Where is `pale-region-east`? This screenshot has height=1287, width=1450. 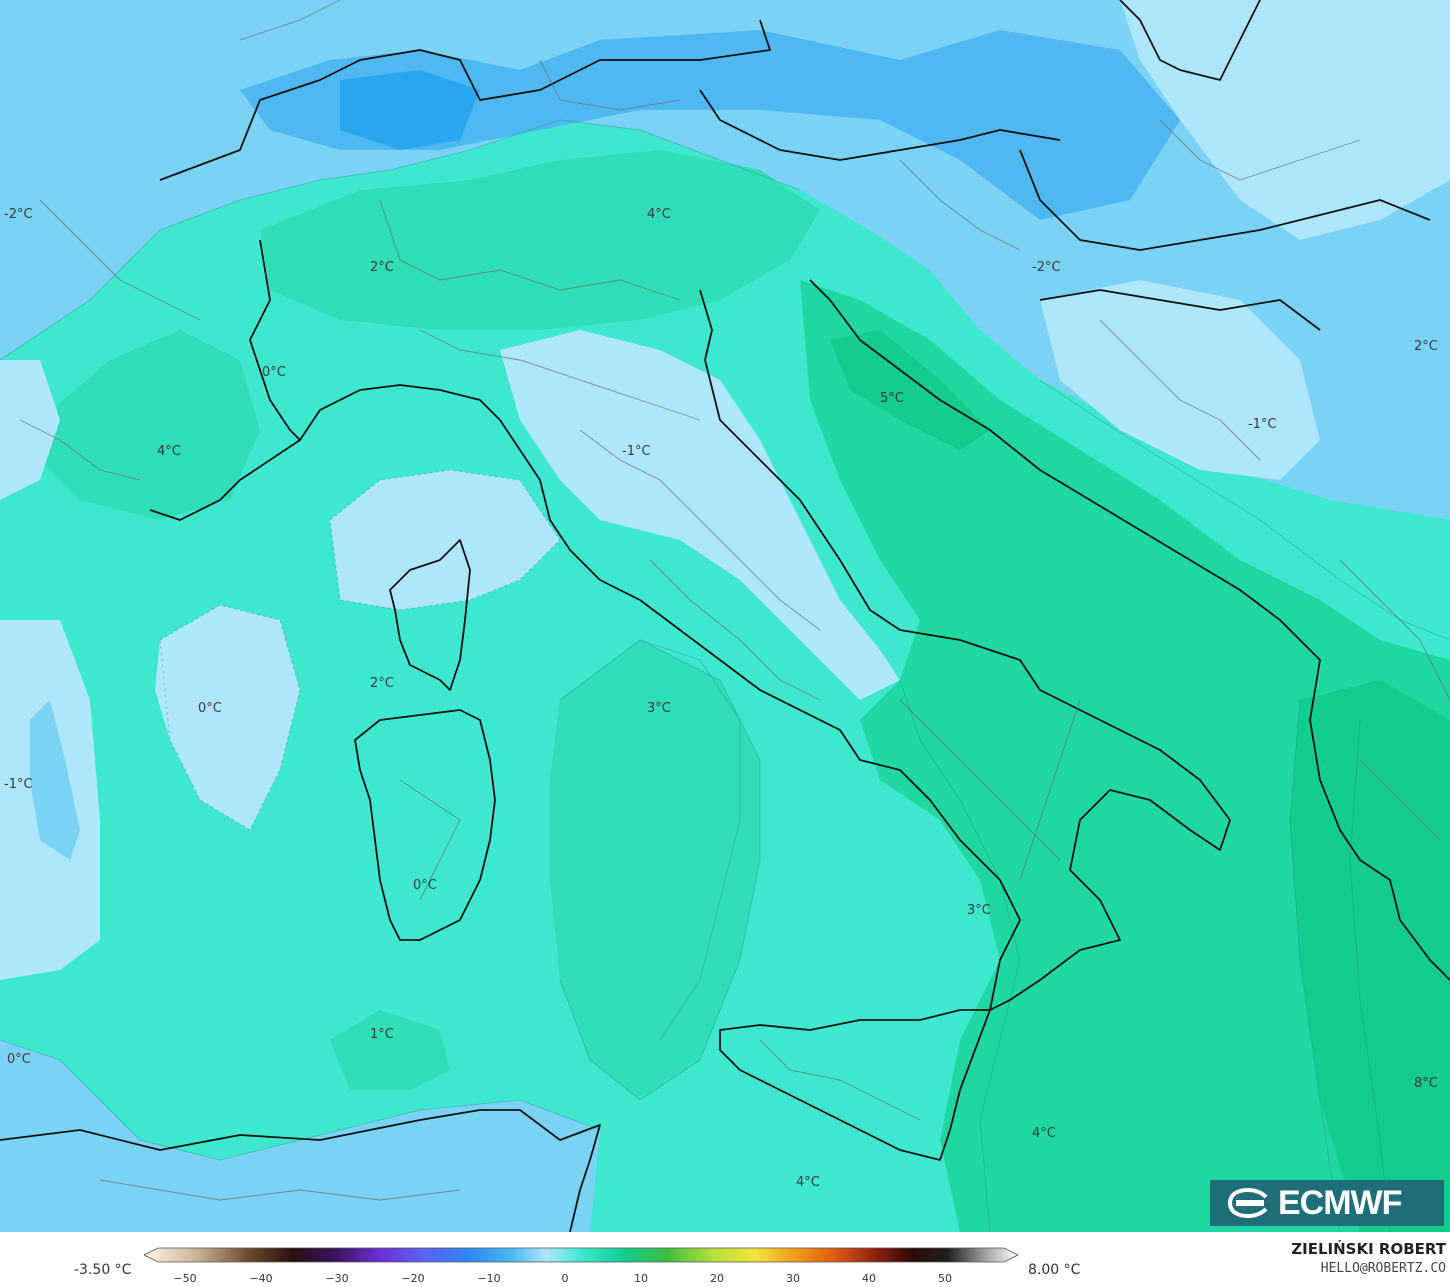 pale-region-east is located at coordinates (1285, 120).